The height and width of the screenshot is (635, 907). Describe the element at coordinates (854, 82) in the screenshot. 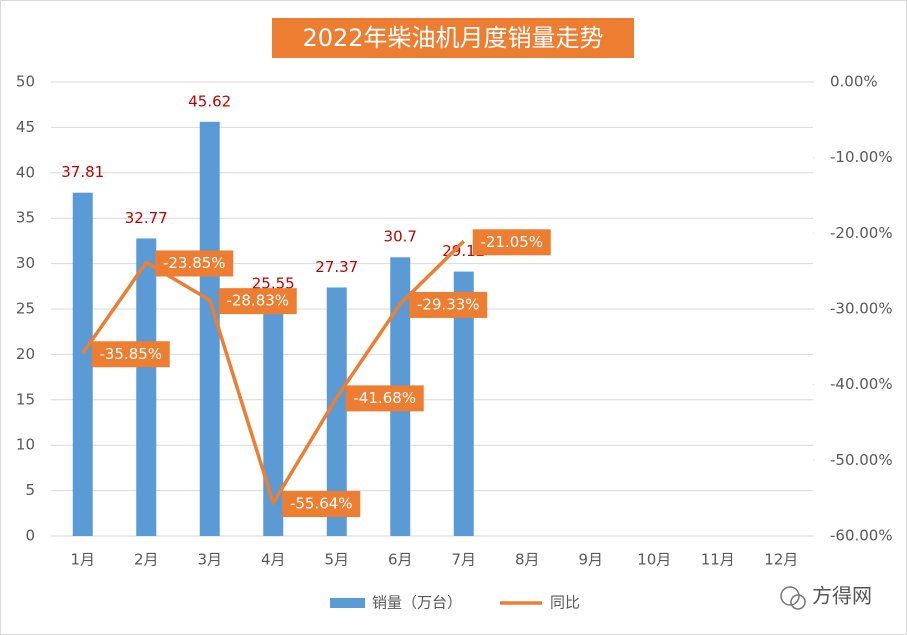

I see `y2-tick-label: 0.00%` at that location.